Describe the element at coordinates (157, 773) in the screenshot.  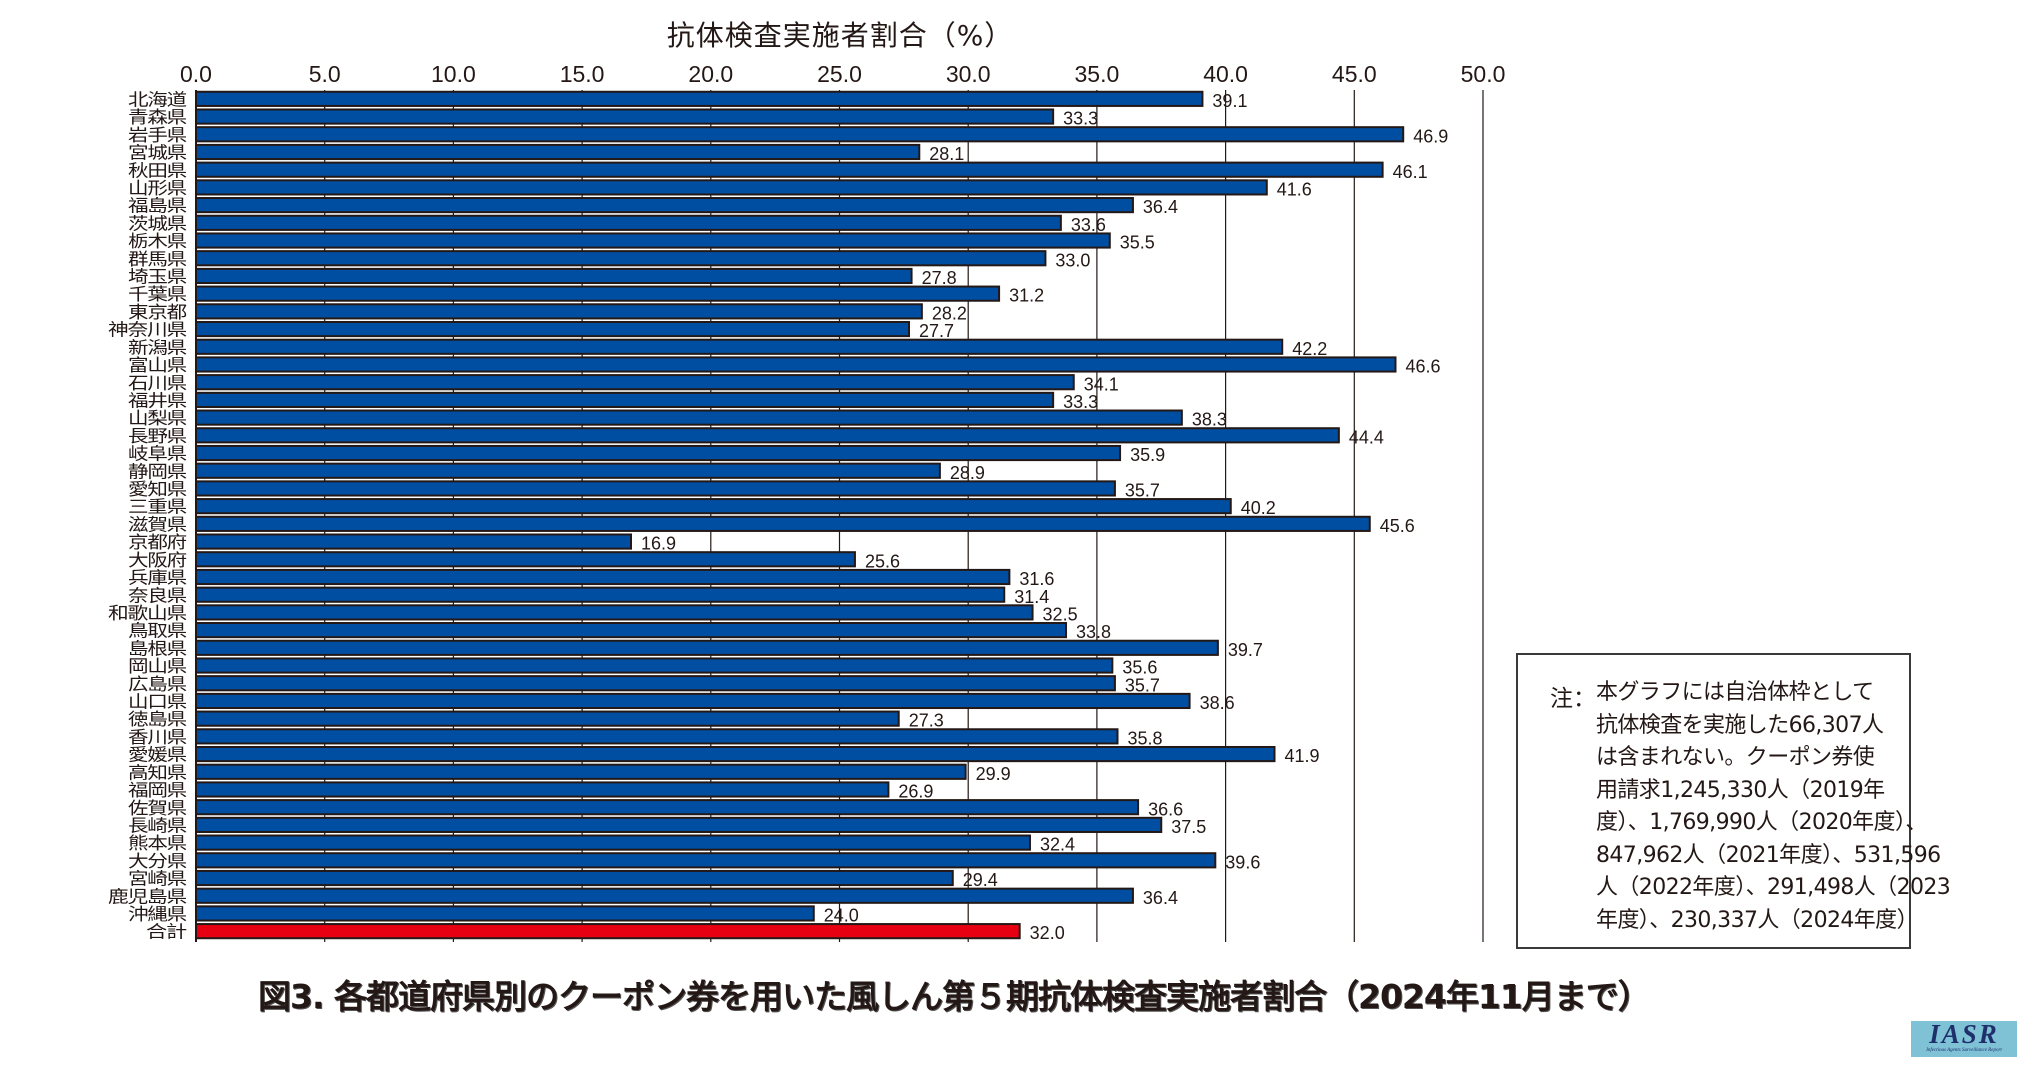
I see `category-label: 高知県` at that location.